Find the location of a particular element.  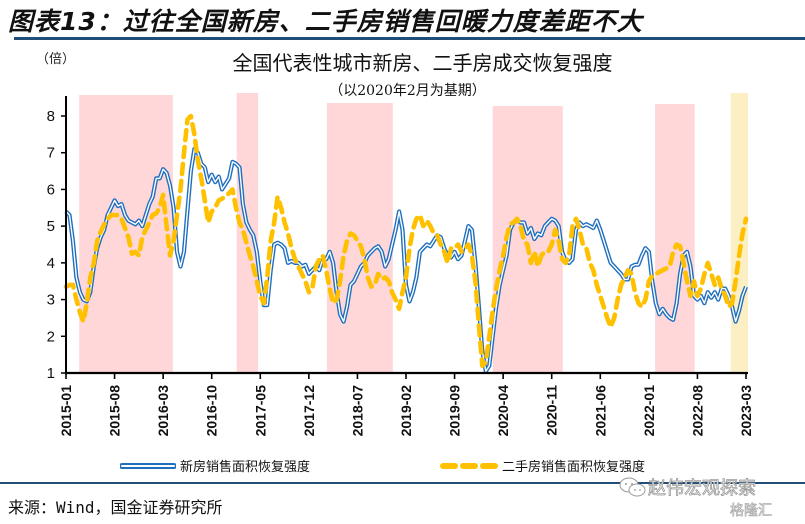

y-tick-label: 1 is located at coordinates (51, 373).